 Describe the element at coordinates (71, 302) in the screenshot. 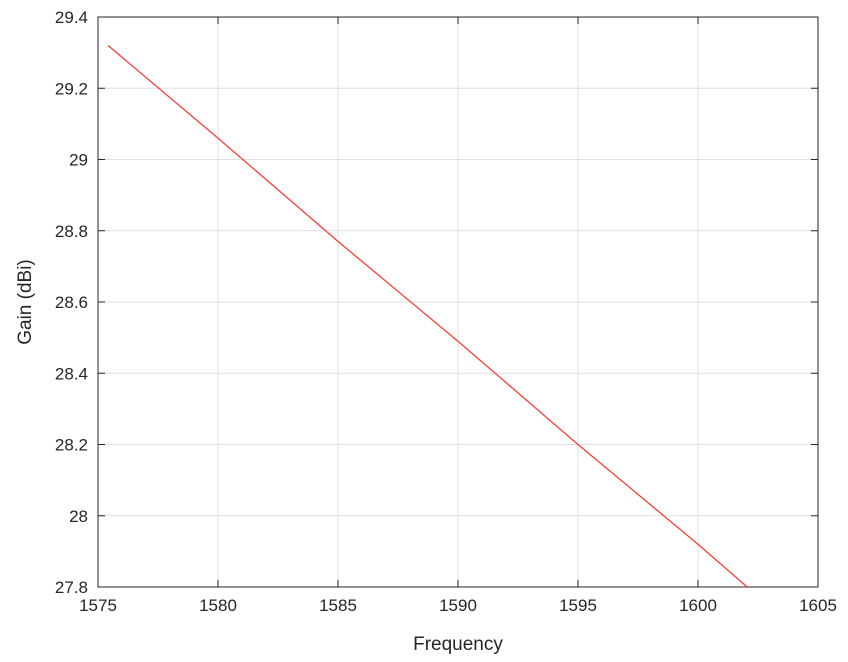

I see `y-tick-label: 28.6` at that location.